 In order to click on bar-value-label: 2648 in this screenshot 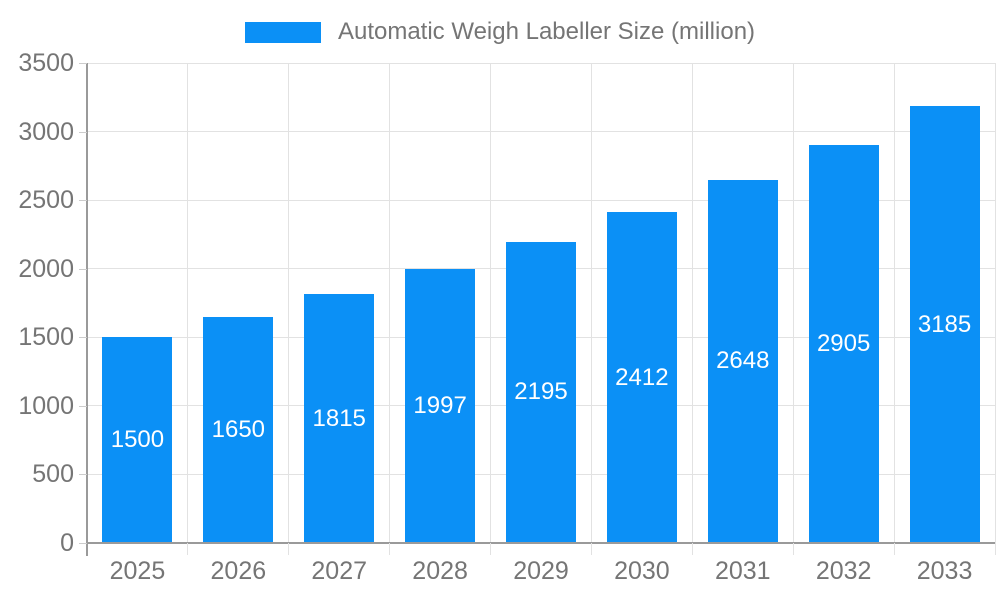, I will do `click(743, 361)`.